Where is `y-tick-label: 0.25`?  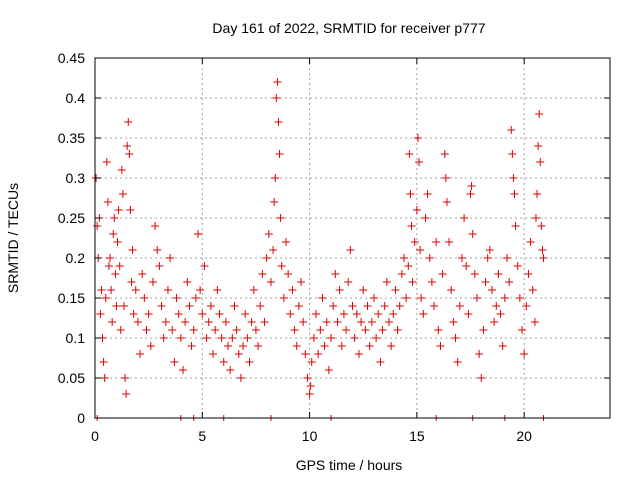
y-tick-label: 0.25 is located at coordinates (71, 218).